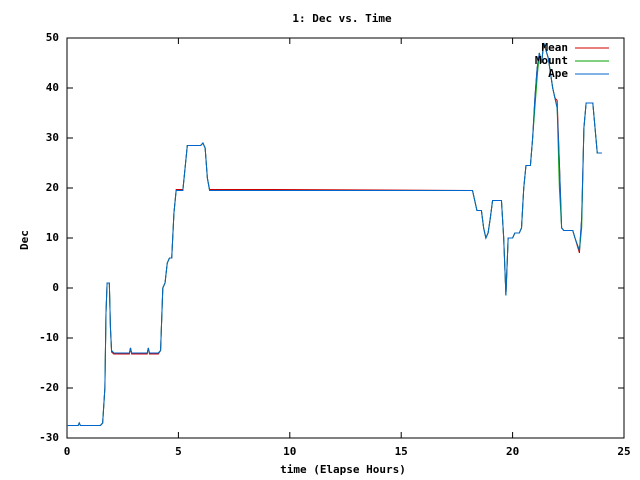  Describe the element at coordinates (178, 451) in the screenshot. I see `x-tick-label: 5` at that location.